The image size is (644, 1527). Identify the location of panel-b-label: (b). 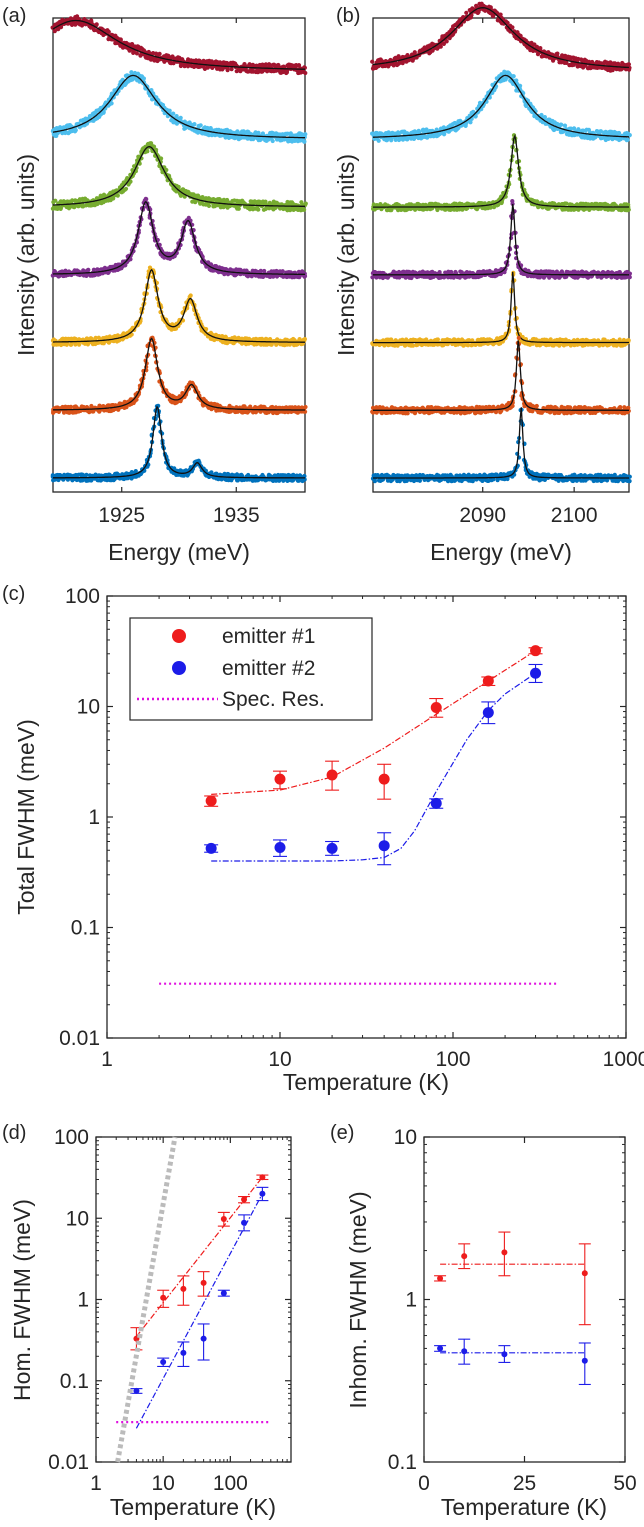
(348, 16).